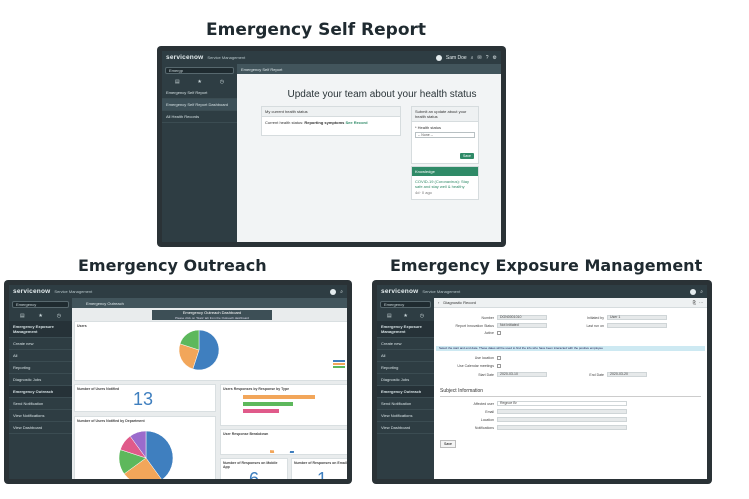 The width and height of the screenshot is (749, 499). Describe the element at coordinates (562, 403) in the screenshot. I see `affected-user-field: Regnoe Br` at that location.